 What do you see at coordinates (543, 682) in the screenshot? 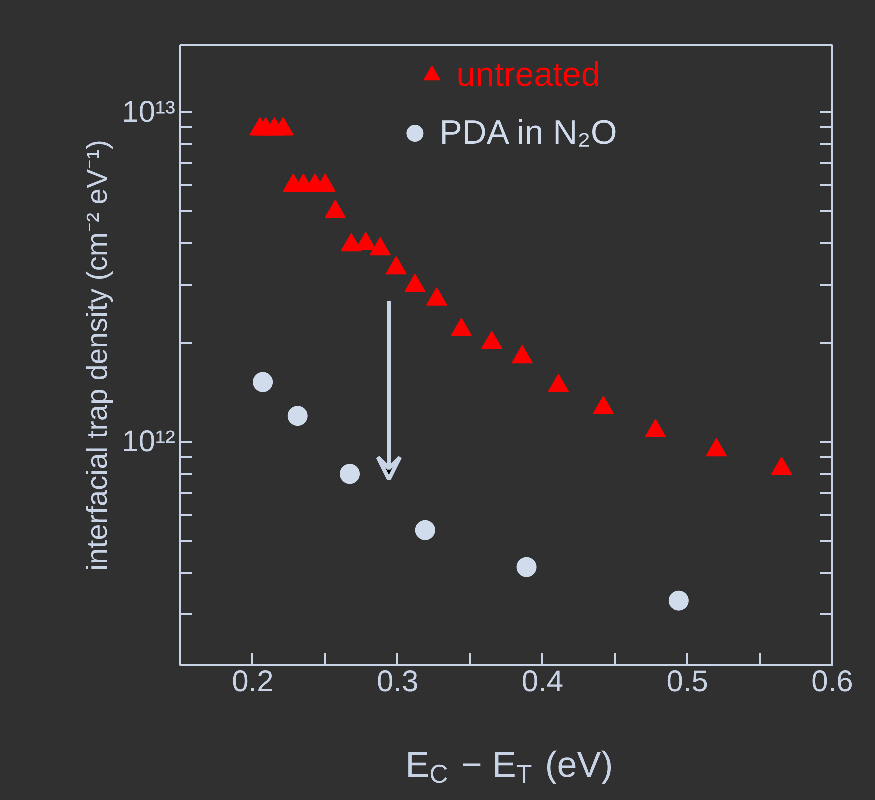
I see `x-tick-label: 0.4` at bounding box center [543, 682].